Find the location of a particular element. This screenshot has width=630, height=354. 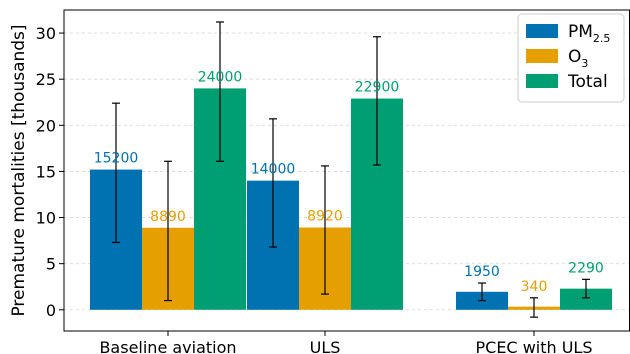

data-label: 14000 is located at coordinates (273, 170).